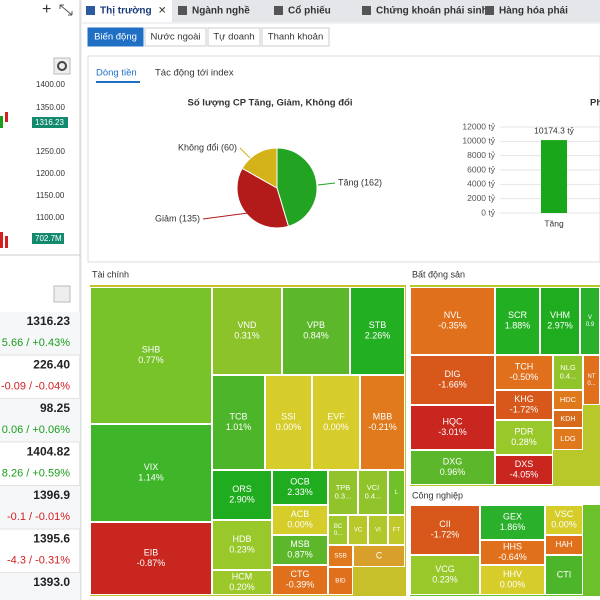 This screenshot has width=600, height=600. I want to click on tab: Ngành nghề, so click(221, 11).